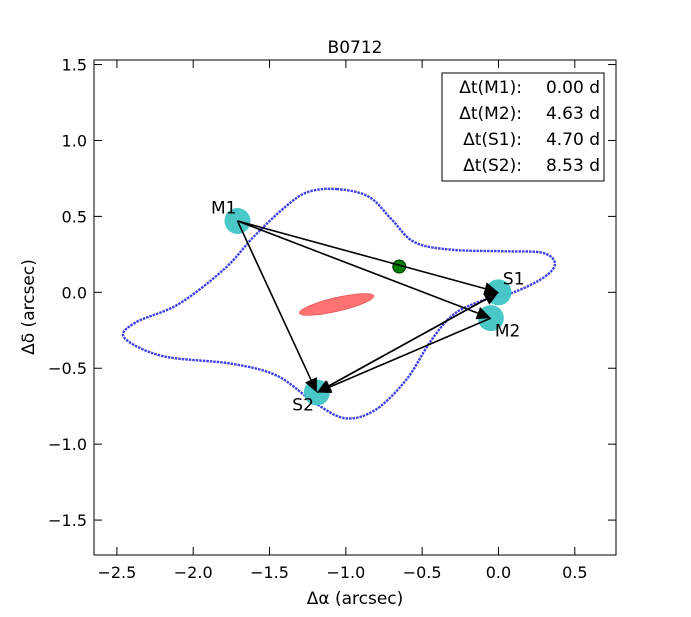  Describe the element at coordinates (74, 140) in the screenshot. I see `y-tick-label: 1.0` at that location.